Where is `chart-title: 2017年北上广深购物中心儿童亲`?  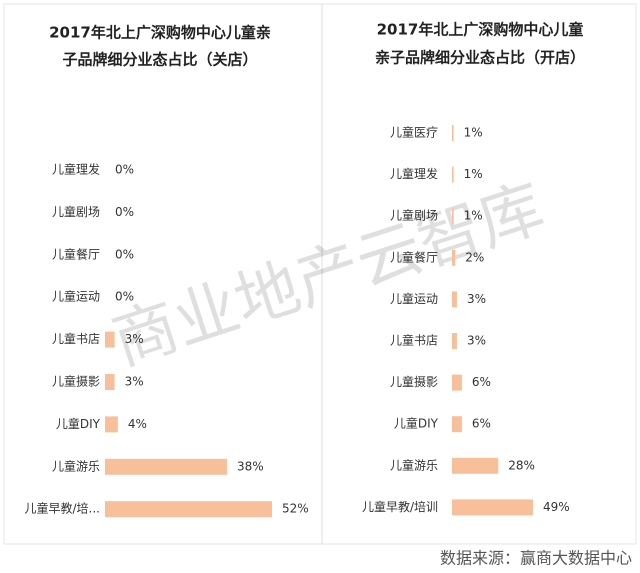
chart-title: 2017年北上广深购物中心儿童亲 is located at coordinates (160, 33).